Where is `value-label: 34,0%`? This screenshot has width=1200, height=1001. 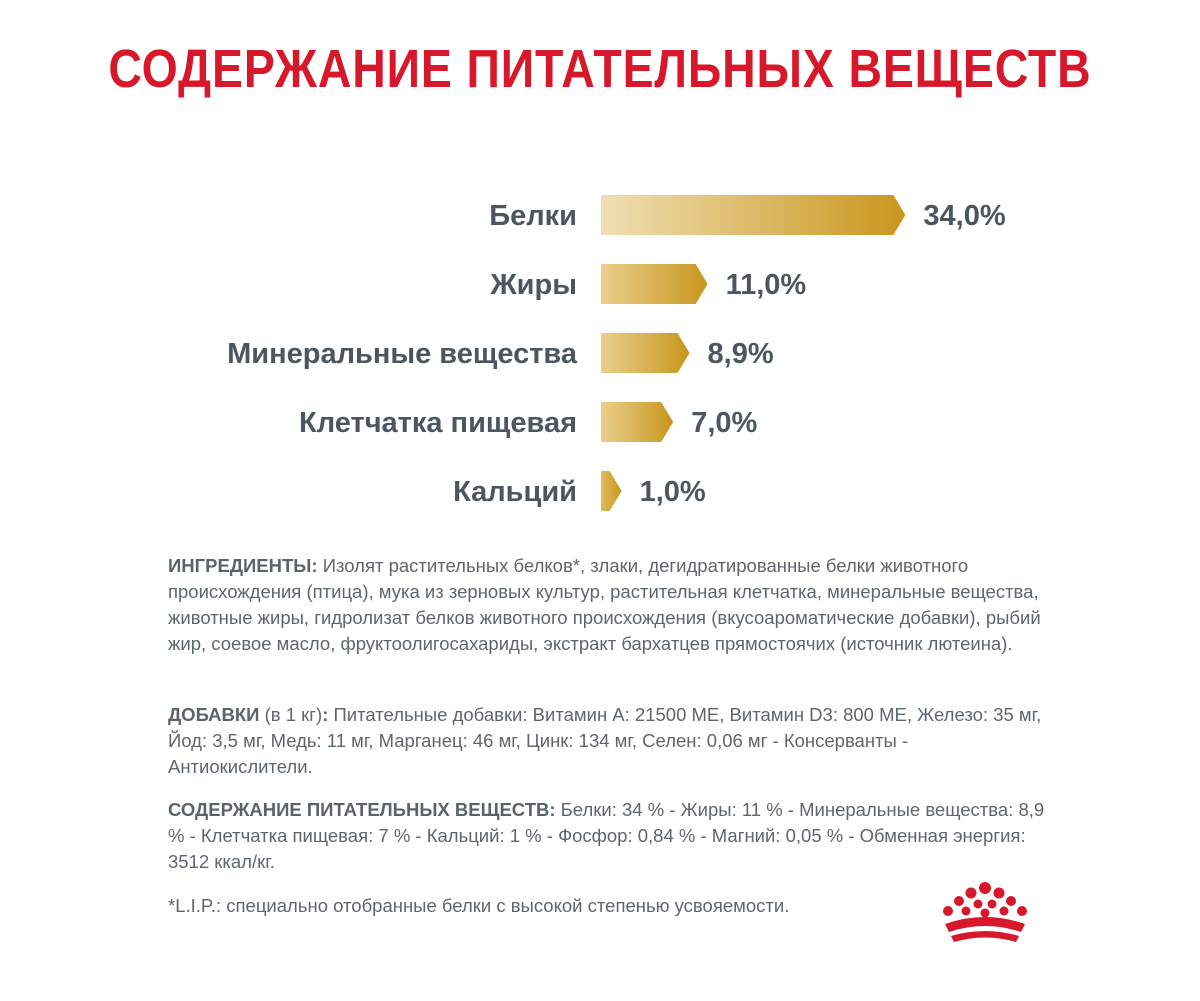 value-label: 34,0% is located at coordinates (964, 216).